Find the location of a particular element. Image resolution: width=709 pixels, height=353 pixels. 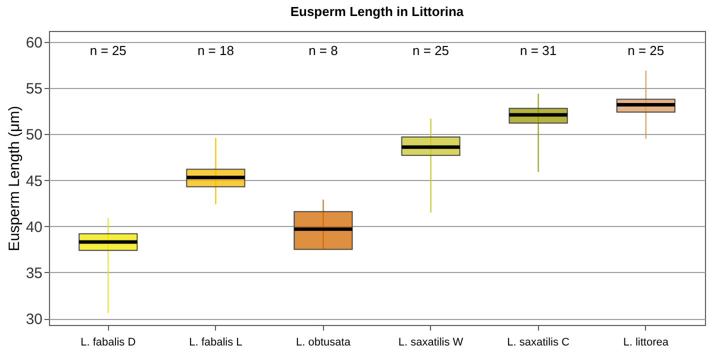

annotation: n = 31 is located at coordinates (538, 50).